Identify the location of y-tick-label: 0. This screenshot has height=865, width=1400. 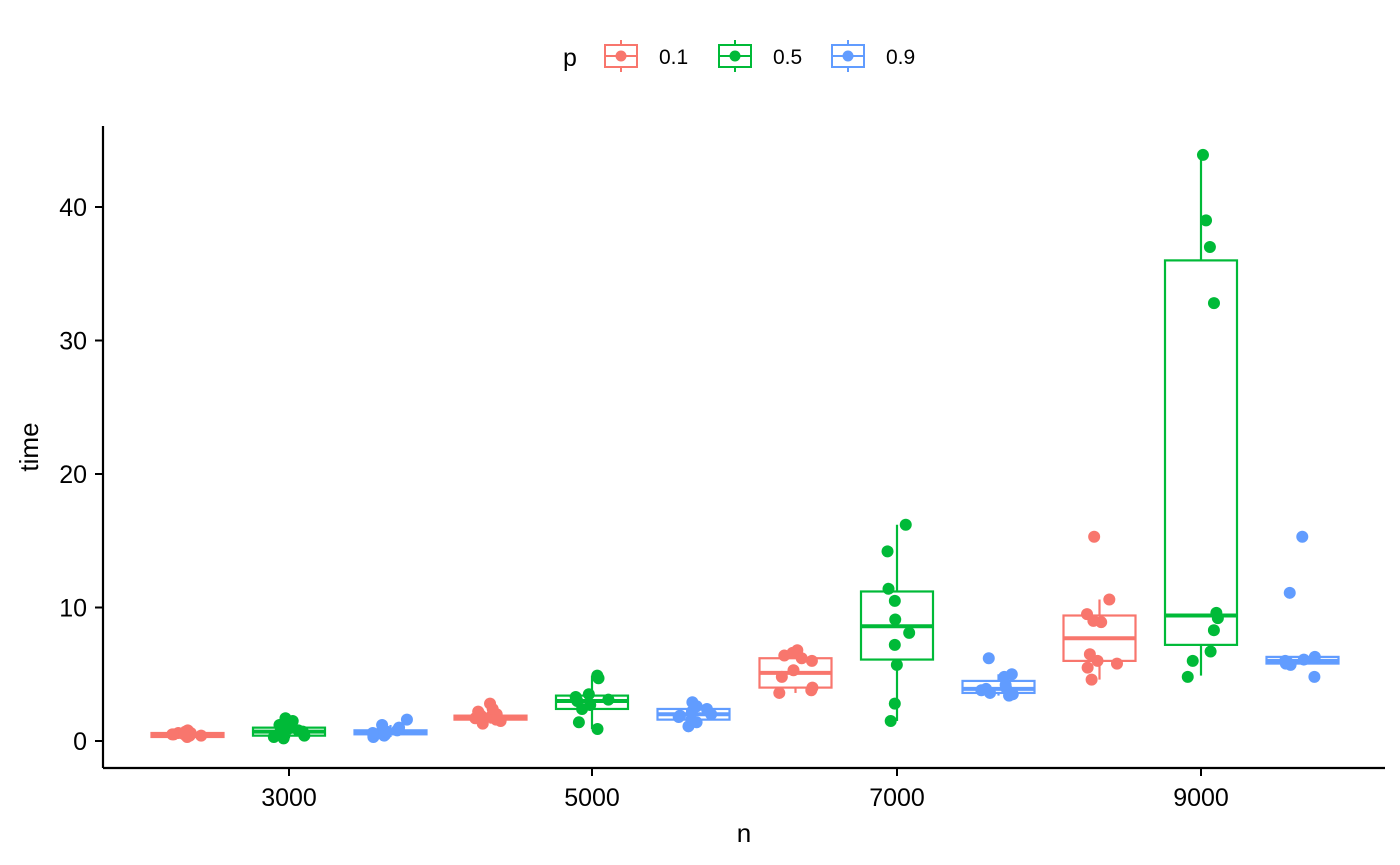
(80, 742).